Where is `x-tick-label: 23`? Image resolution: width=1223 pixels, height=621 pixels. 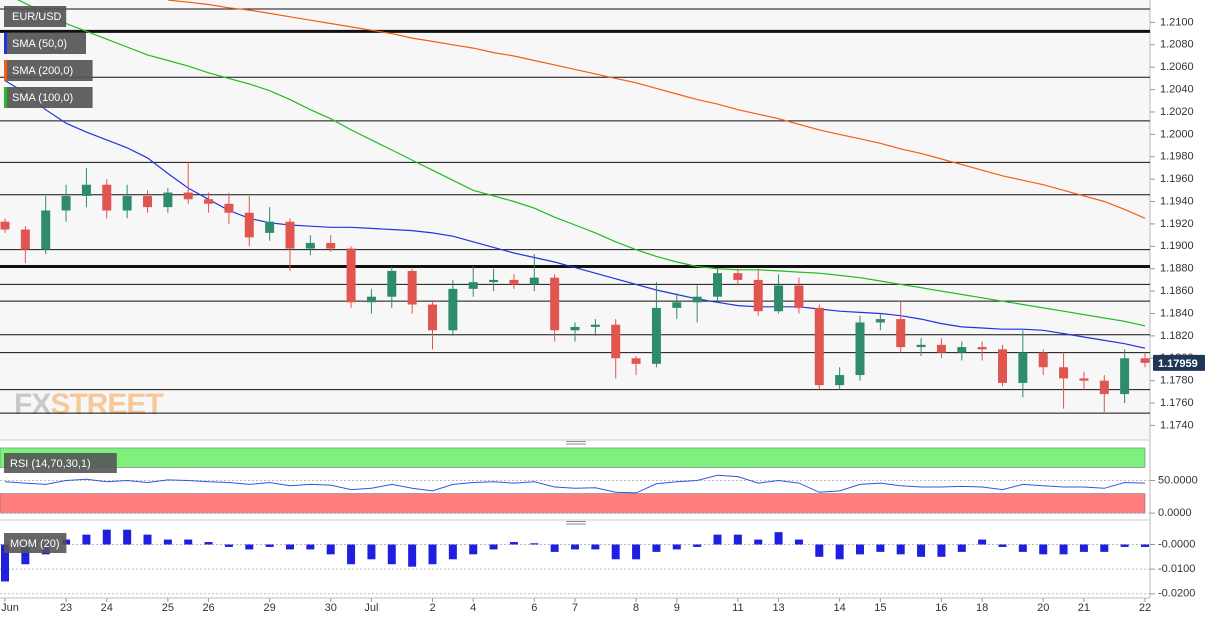 x-tick-label: 23 is located at coordinates (66, 608).